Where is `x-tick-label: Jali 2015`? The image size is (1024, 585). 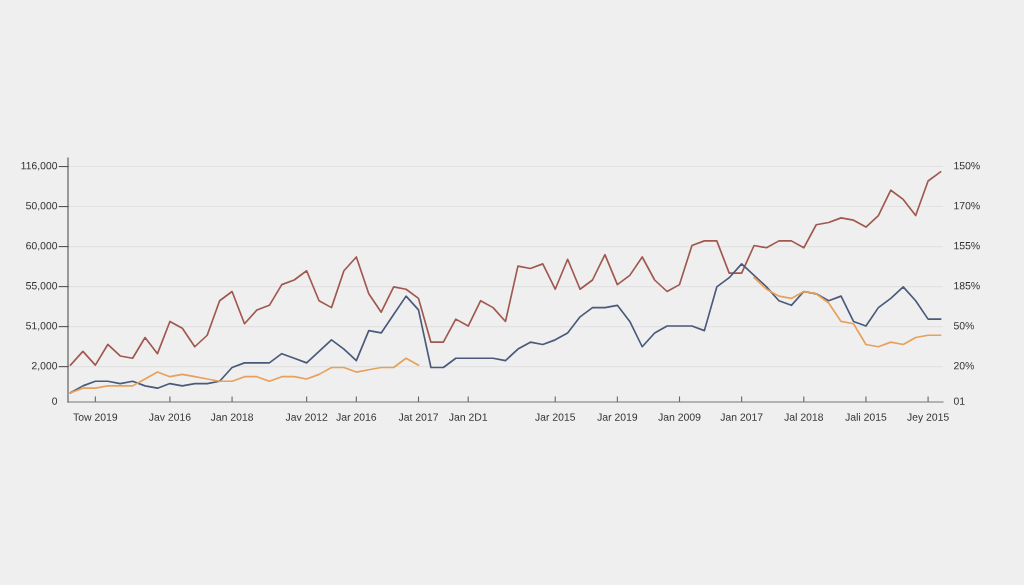 x-tick-label: Jali 2015 is located at coordinates (866, 417).